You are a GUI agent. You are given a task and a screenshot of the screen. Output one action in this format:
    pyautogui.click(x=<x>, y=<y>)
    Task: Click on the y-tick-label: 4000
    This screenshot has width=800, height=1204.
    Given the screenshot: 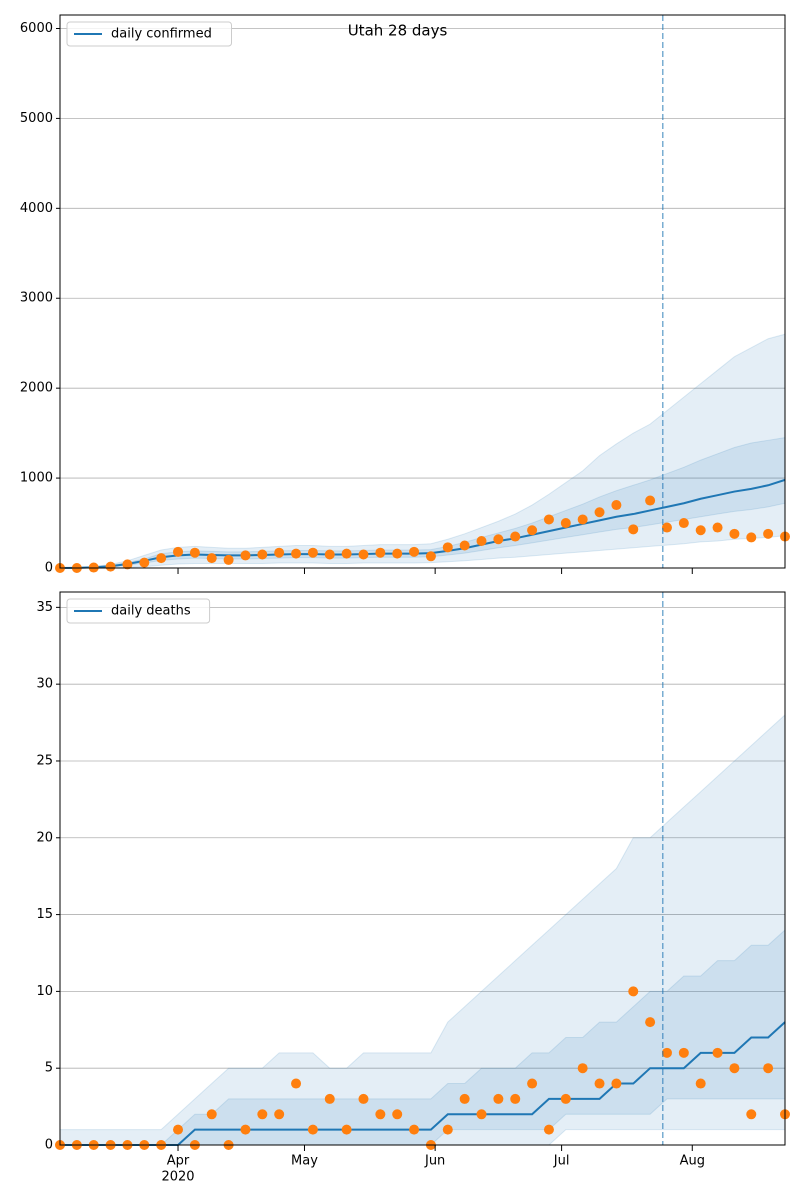 What is the action you would take?
    pyautogui.click(x=36, y=208)
    